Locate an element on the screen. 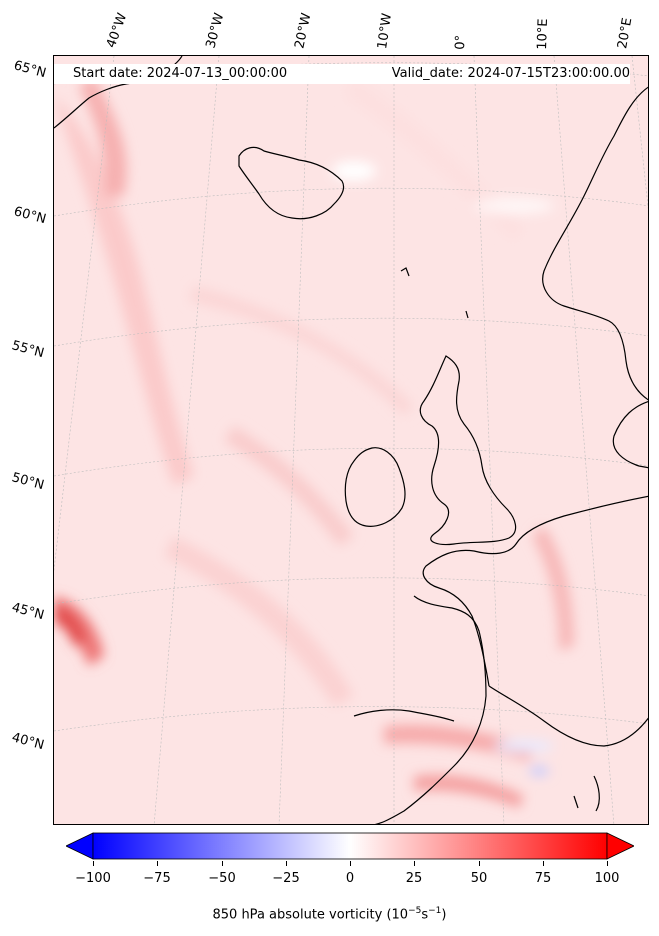  lon-label-20w: 20°W is located at coordinates (303, 30).